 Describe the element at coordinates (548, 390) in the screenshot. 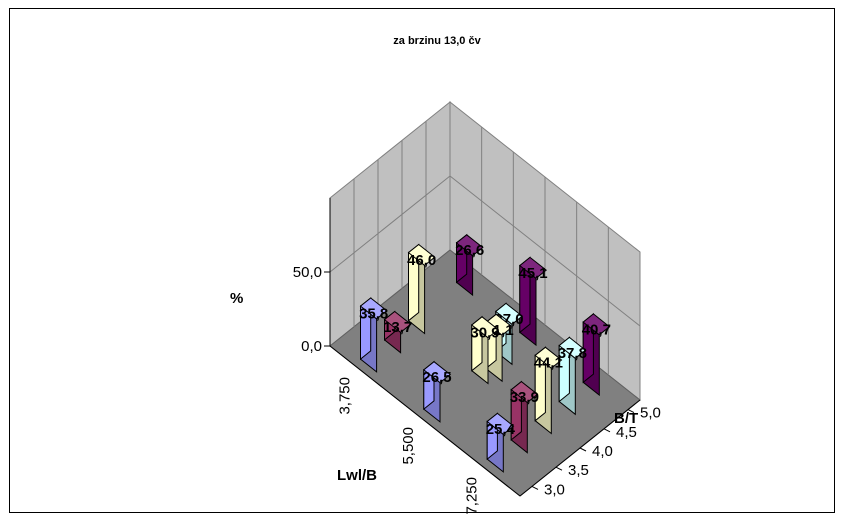

I see `bar: 44,1` at that location.